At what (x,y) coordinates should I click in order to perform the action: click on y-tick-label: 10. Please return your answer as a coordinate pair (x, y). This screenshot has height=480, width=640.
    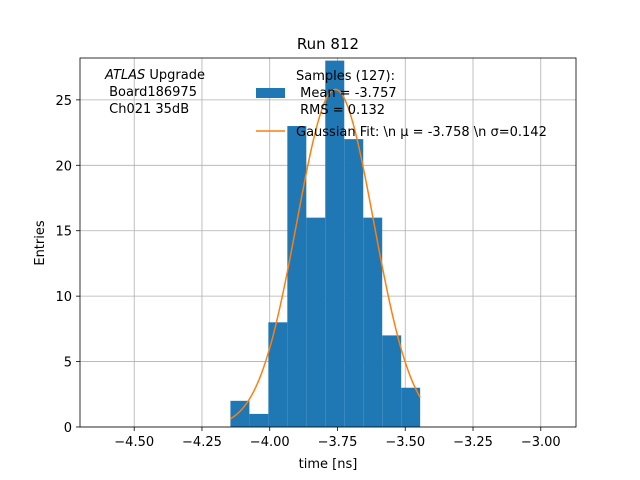
    Looking at the image, I should click on (63, 297).